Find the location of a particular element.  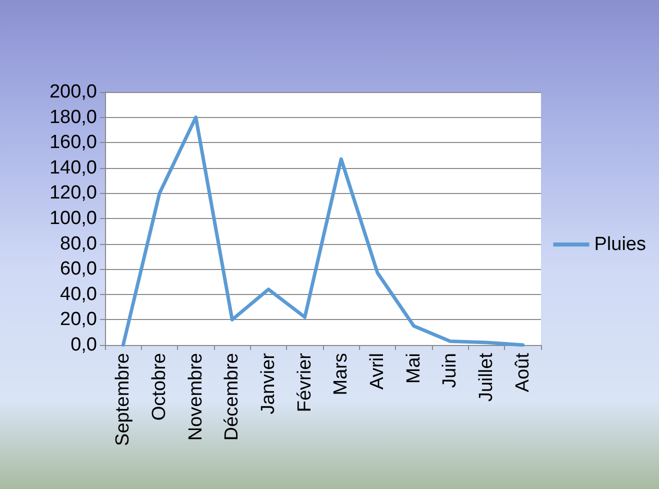

y-tick-label: 100,0 is located at coordinates (73, 218).